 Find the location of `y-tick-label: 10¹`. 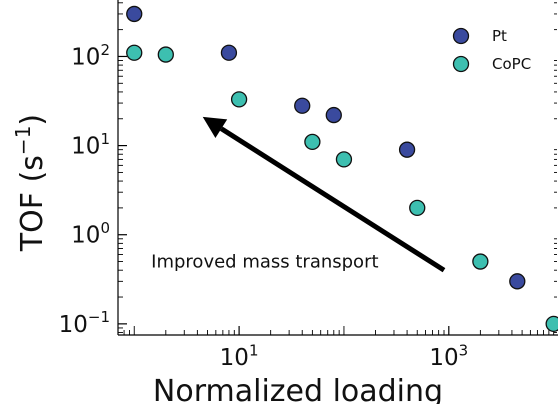

y-tick-label: 10¹ is located at coordinates (90, 145).